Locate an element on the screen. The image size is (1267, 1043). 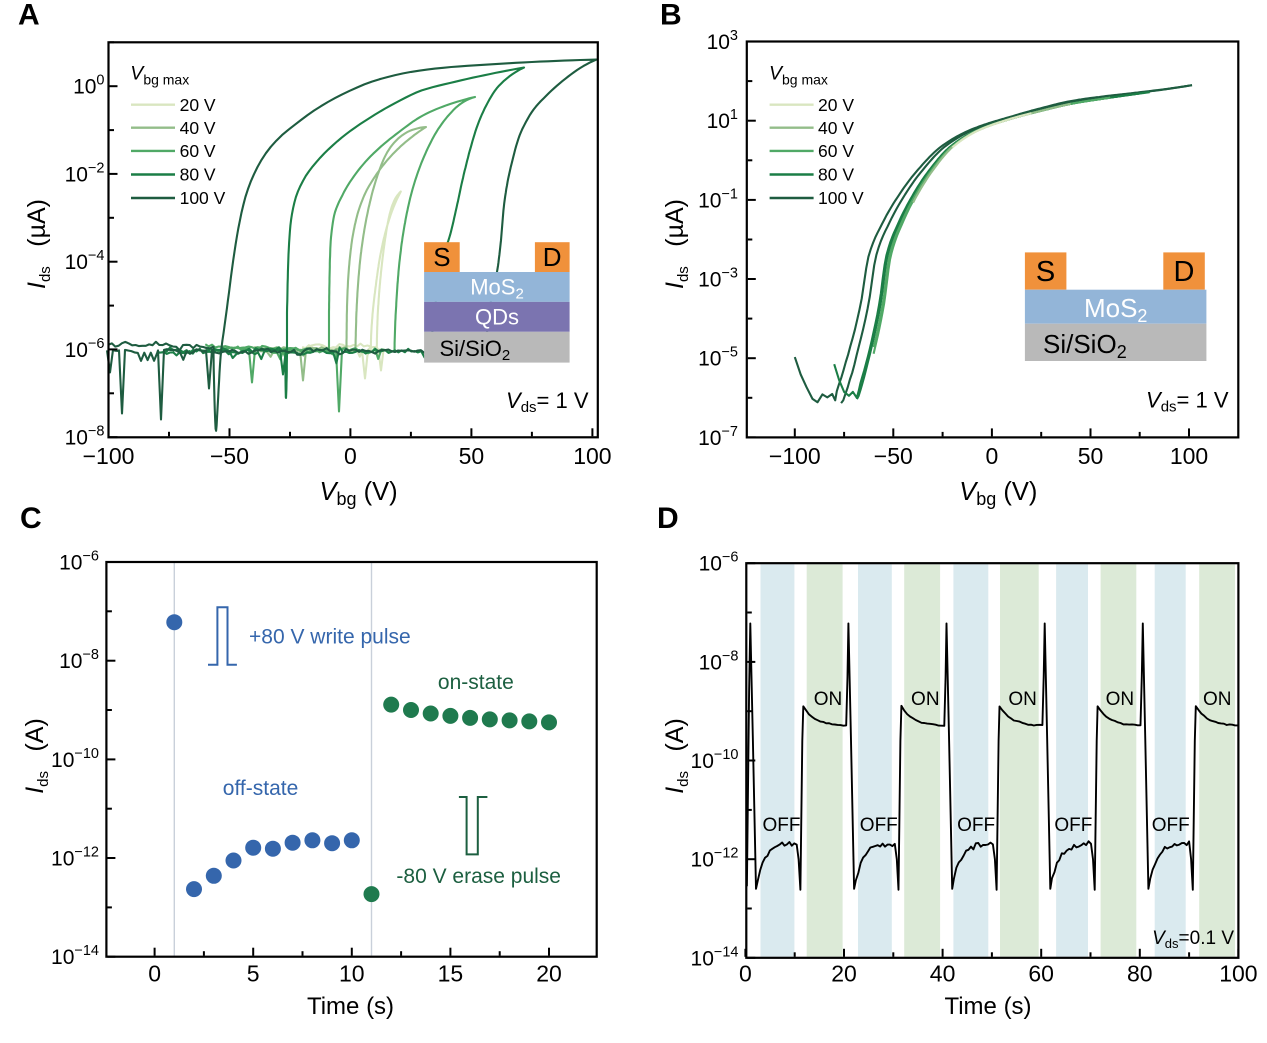
svg-text: 10⁻⁸ is located at coordinates (79, 660).